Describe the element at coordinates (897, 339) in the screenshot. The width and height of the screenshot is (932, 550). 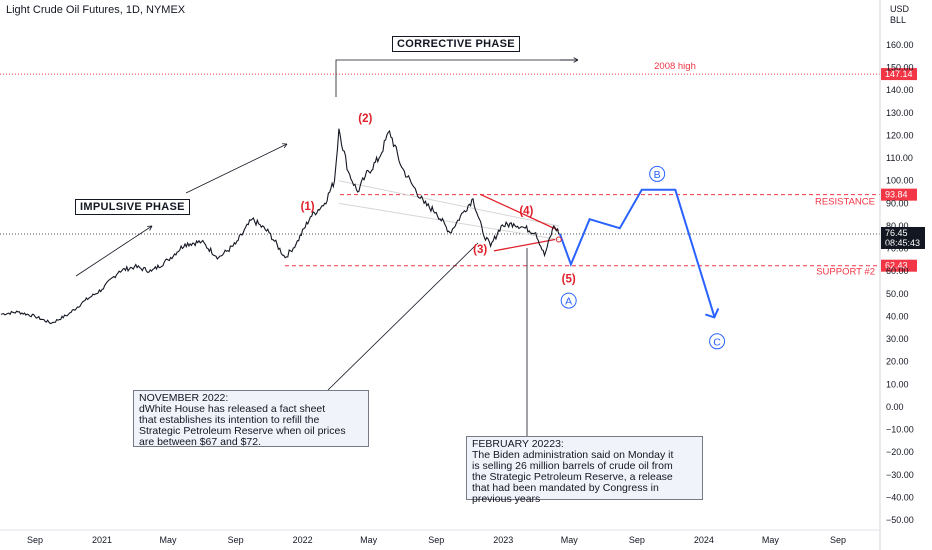
I see `y-tick-label: 30.00` at that location.